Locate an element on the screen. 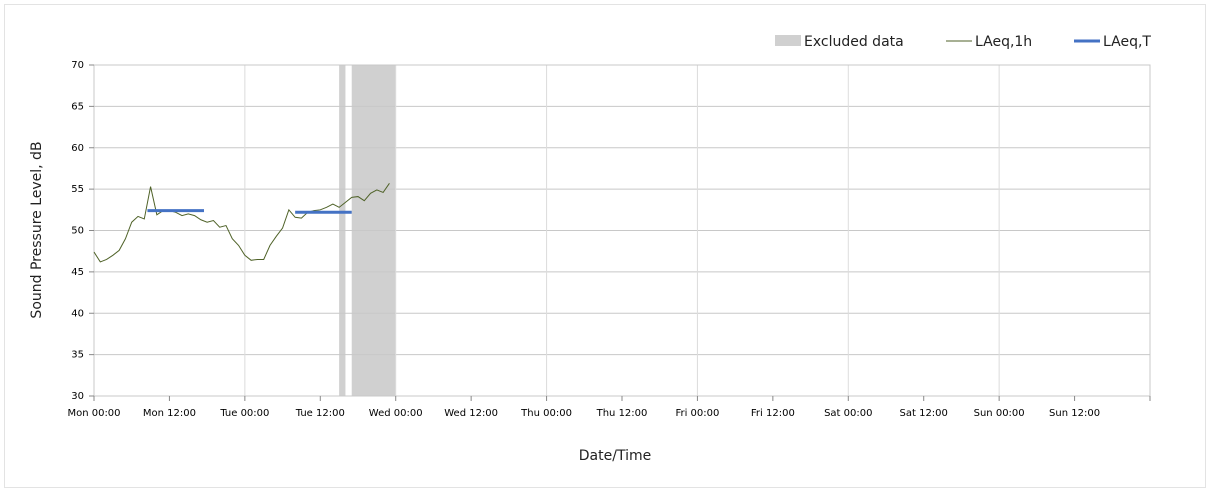 Image resolution: width=1208 pixels, height=490 pixels. legend-swatch-excluded is located at coordinates (788, 40).